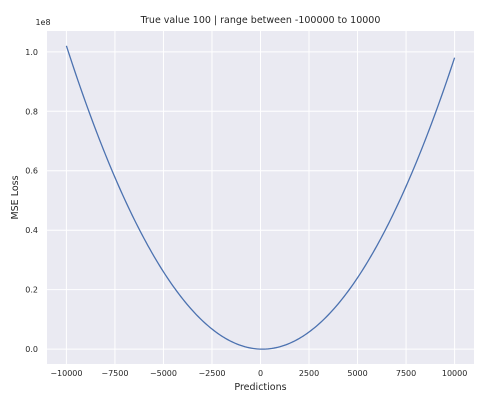 The image size is (498, 405). I want to click on x-tick-label: −2500, so click(211, 373).